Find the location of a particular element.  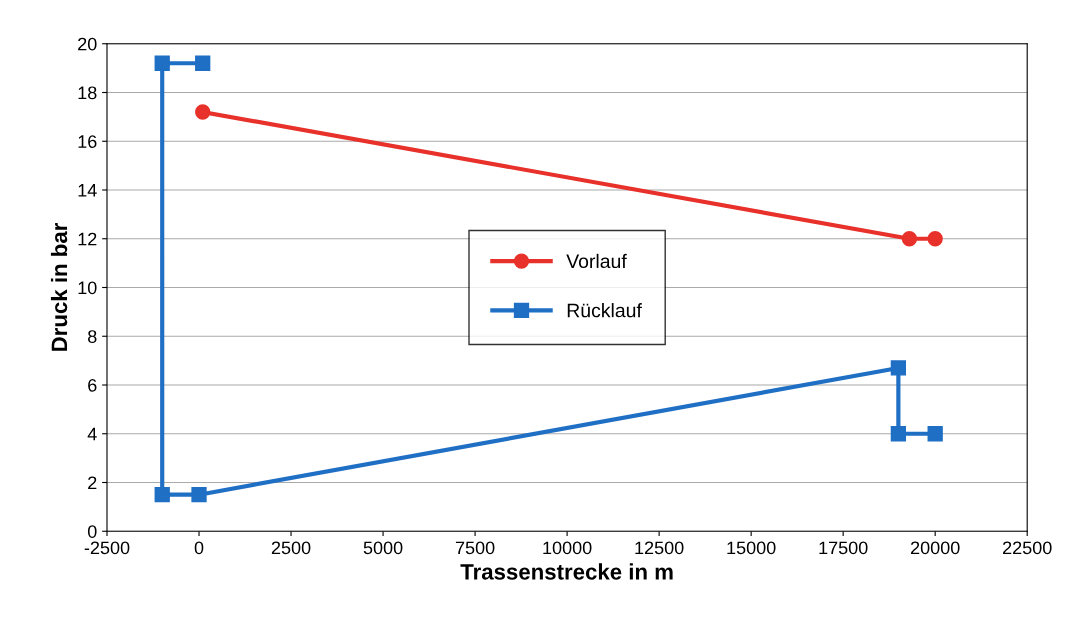

x-axis-title: Trassenstrecke in m is located at coordinates (566, 571).